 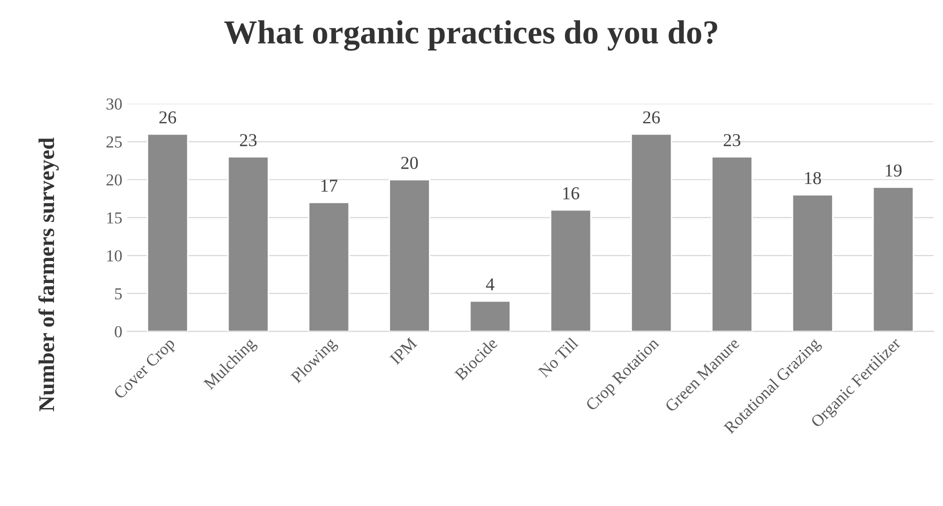 What do you see at coordinates (114, 256) in the screenshot?
I see `y-tick-label: 10` at bounding box center [114, 256].